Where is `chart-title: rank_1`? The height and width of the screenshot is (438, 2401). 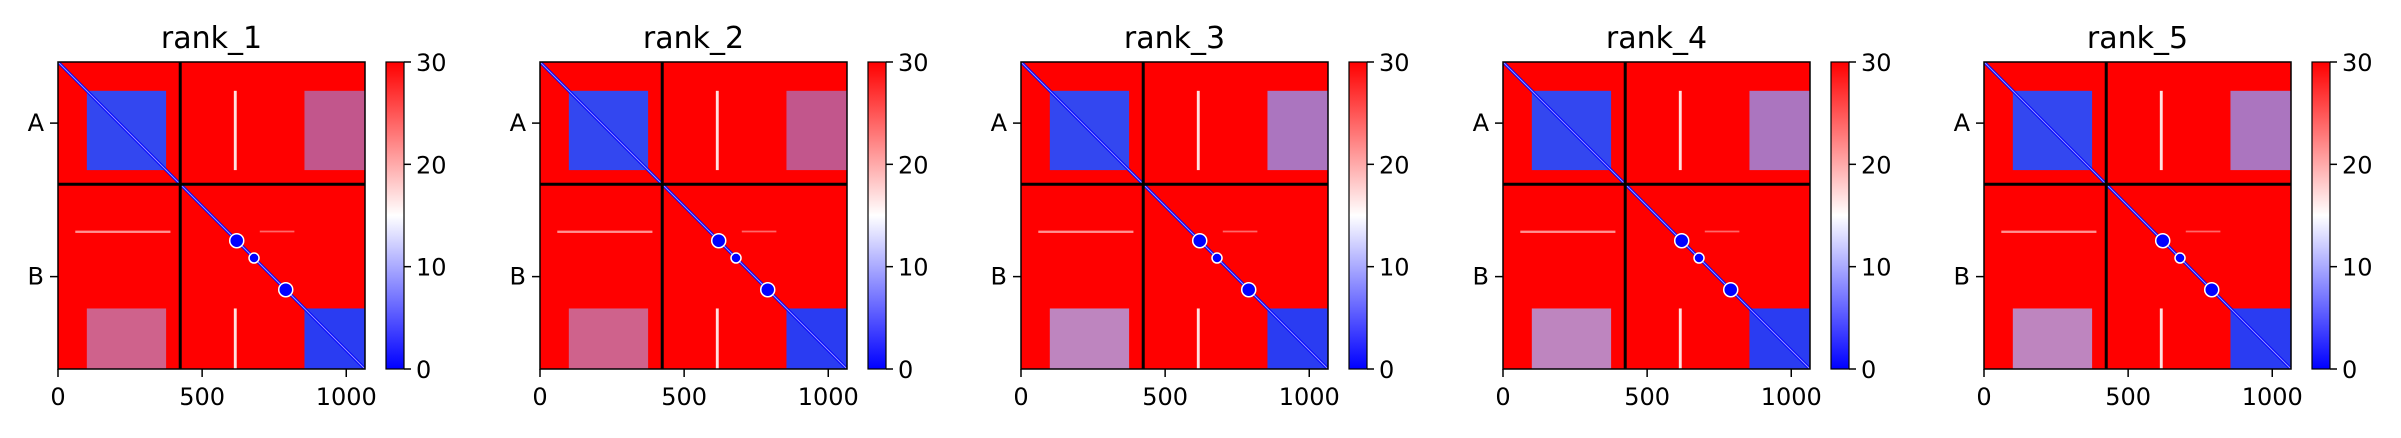
chart-title: rank_1 is located at coordinates (211, 38).